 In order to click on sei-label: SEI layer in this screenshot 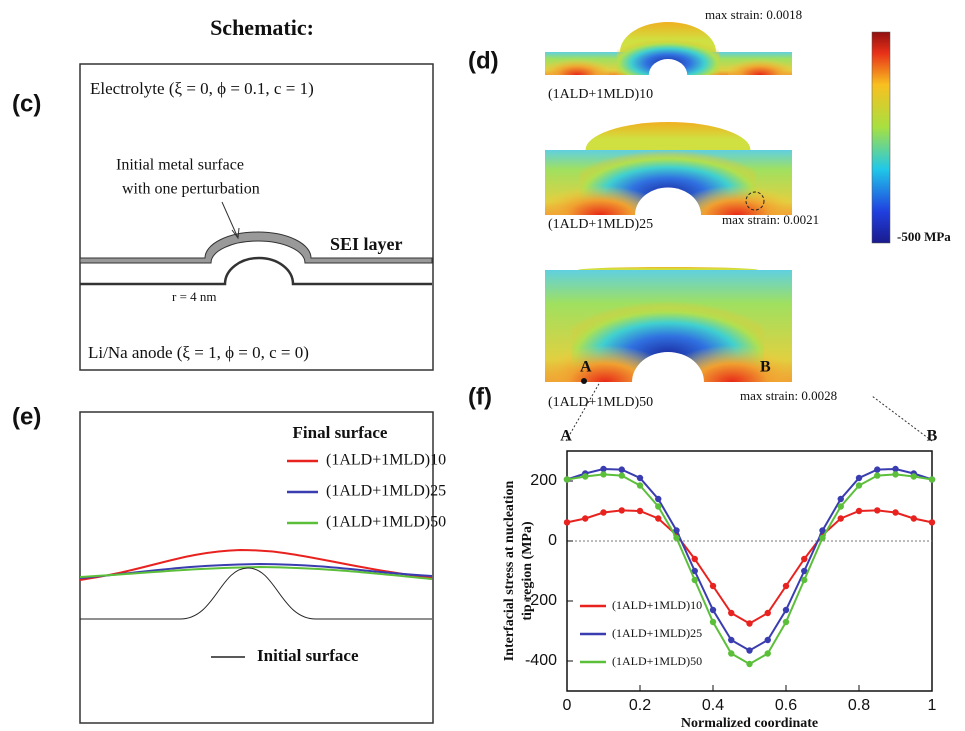, I will do `click(366, 244)`.